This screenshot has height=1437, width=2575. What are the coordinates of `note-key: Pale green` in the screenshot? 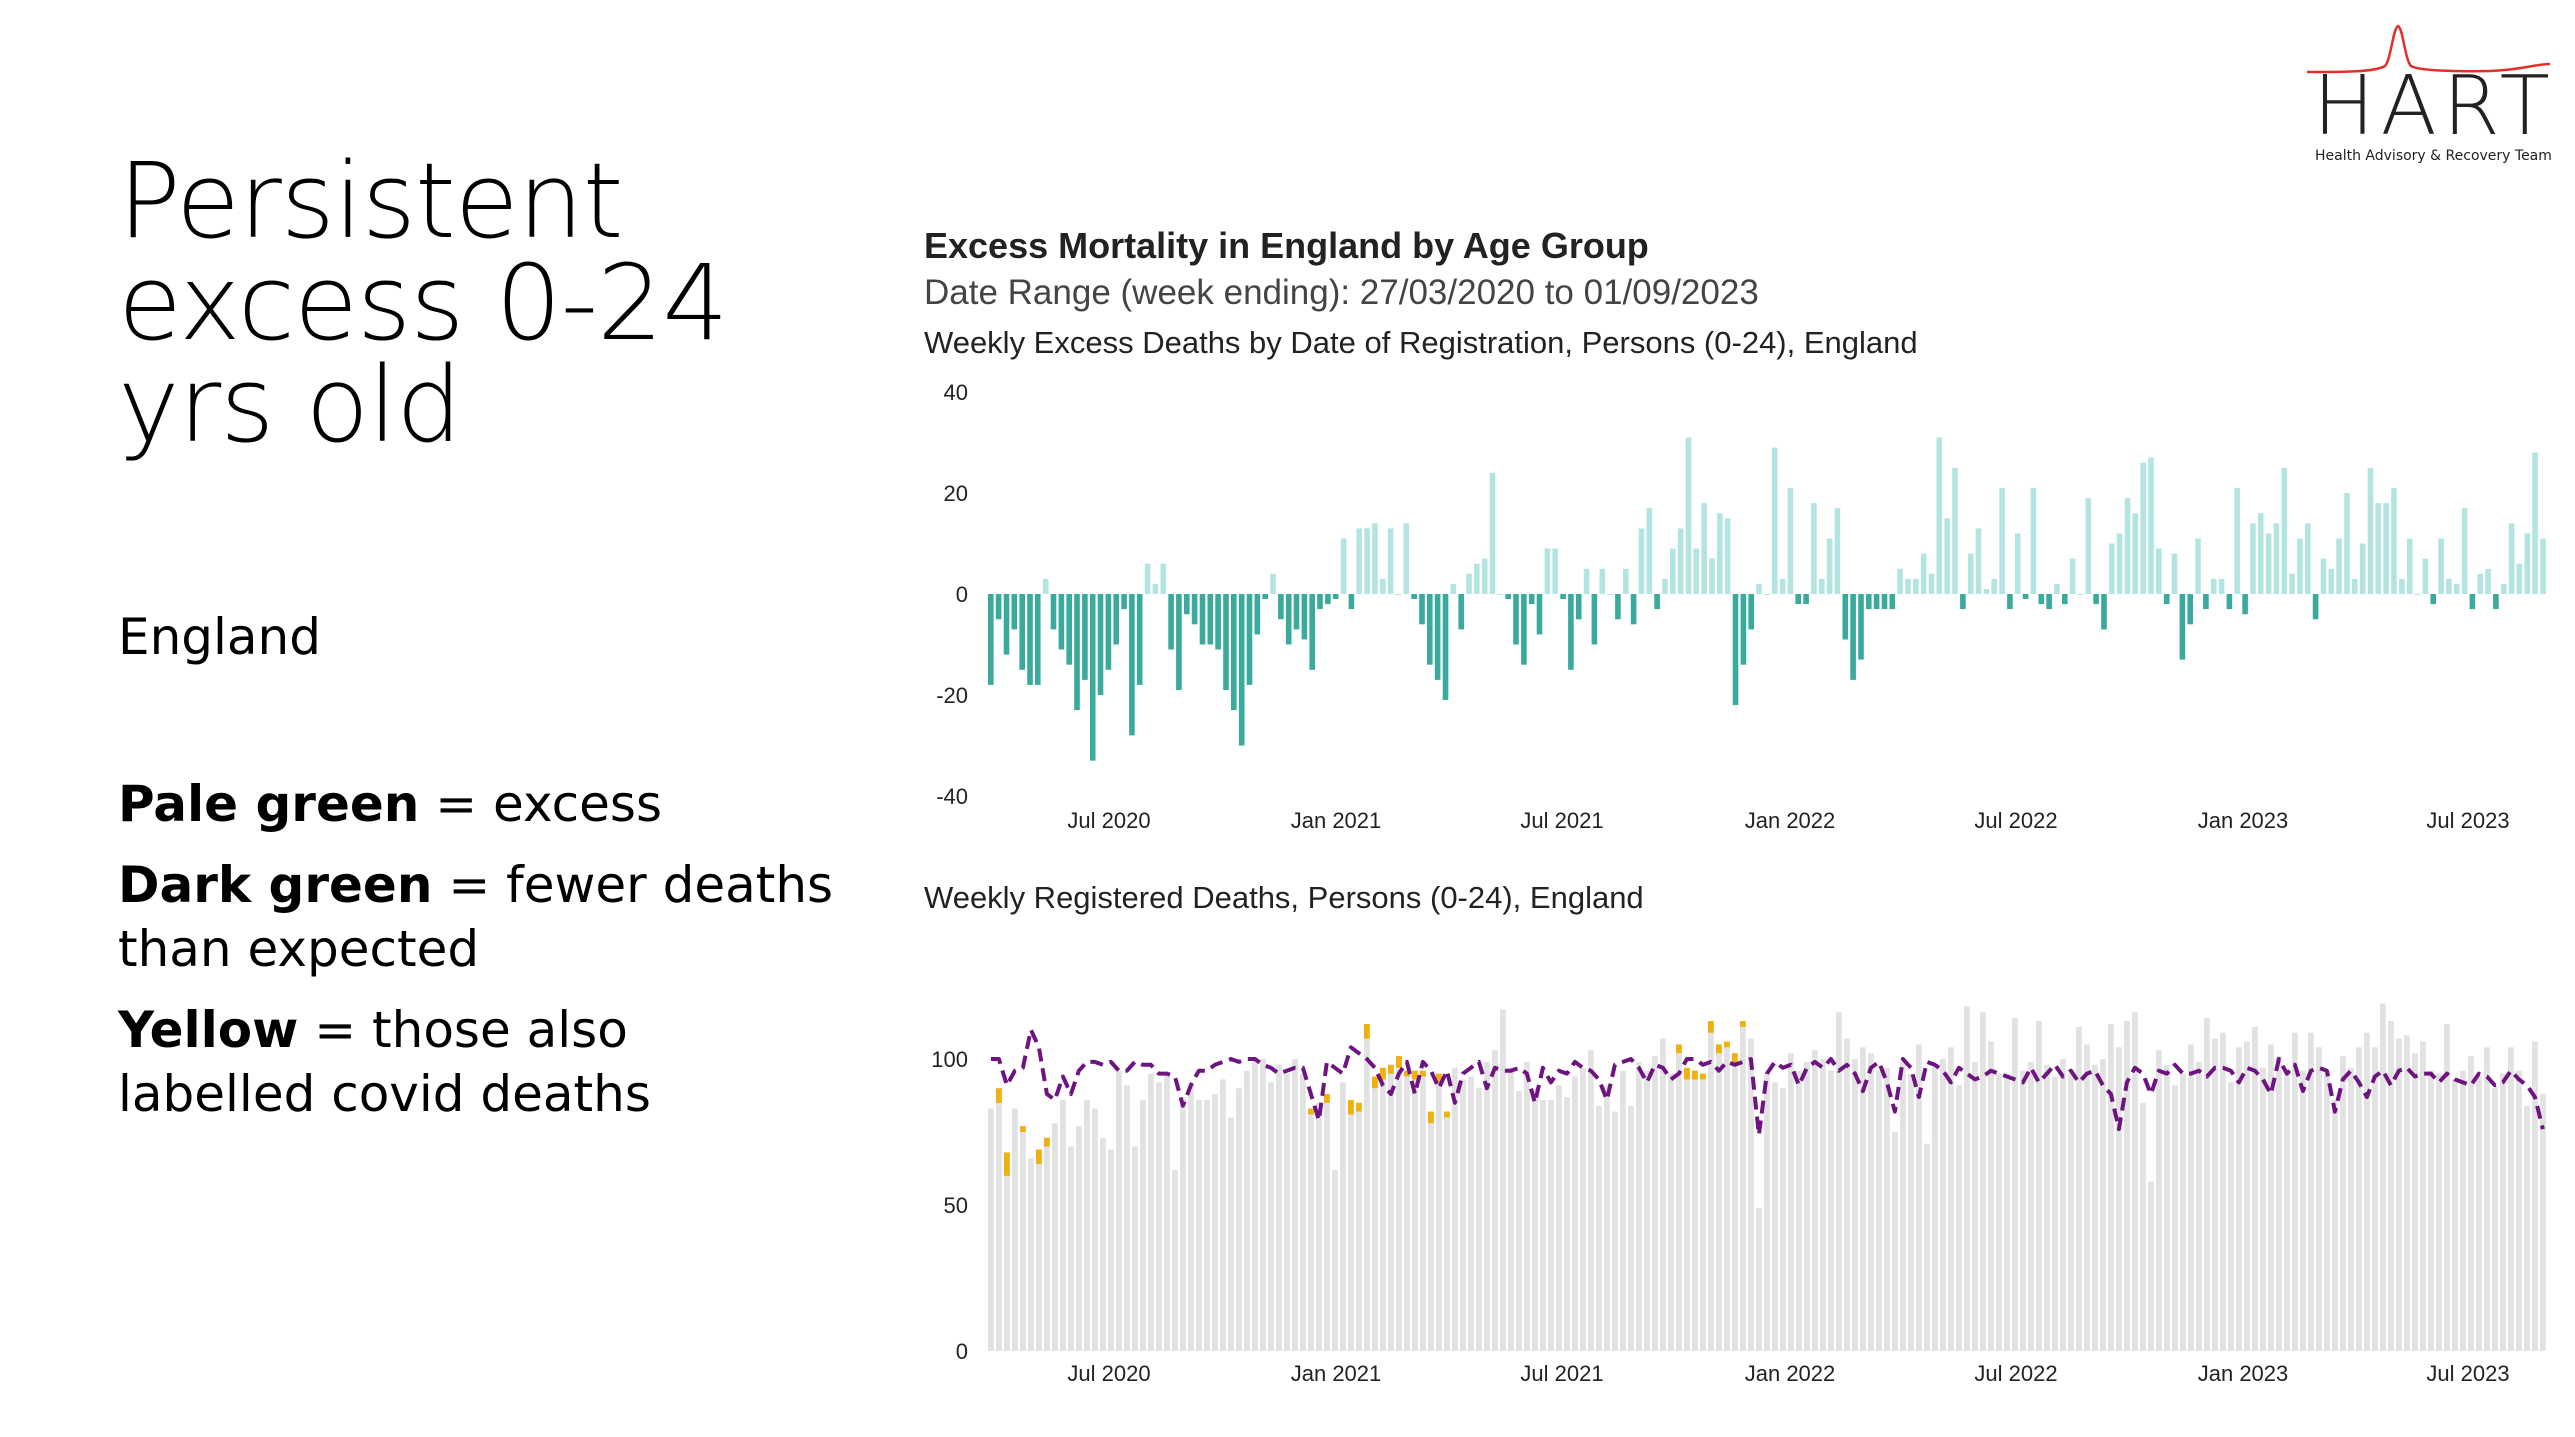 It's located at (269, 804).